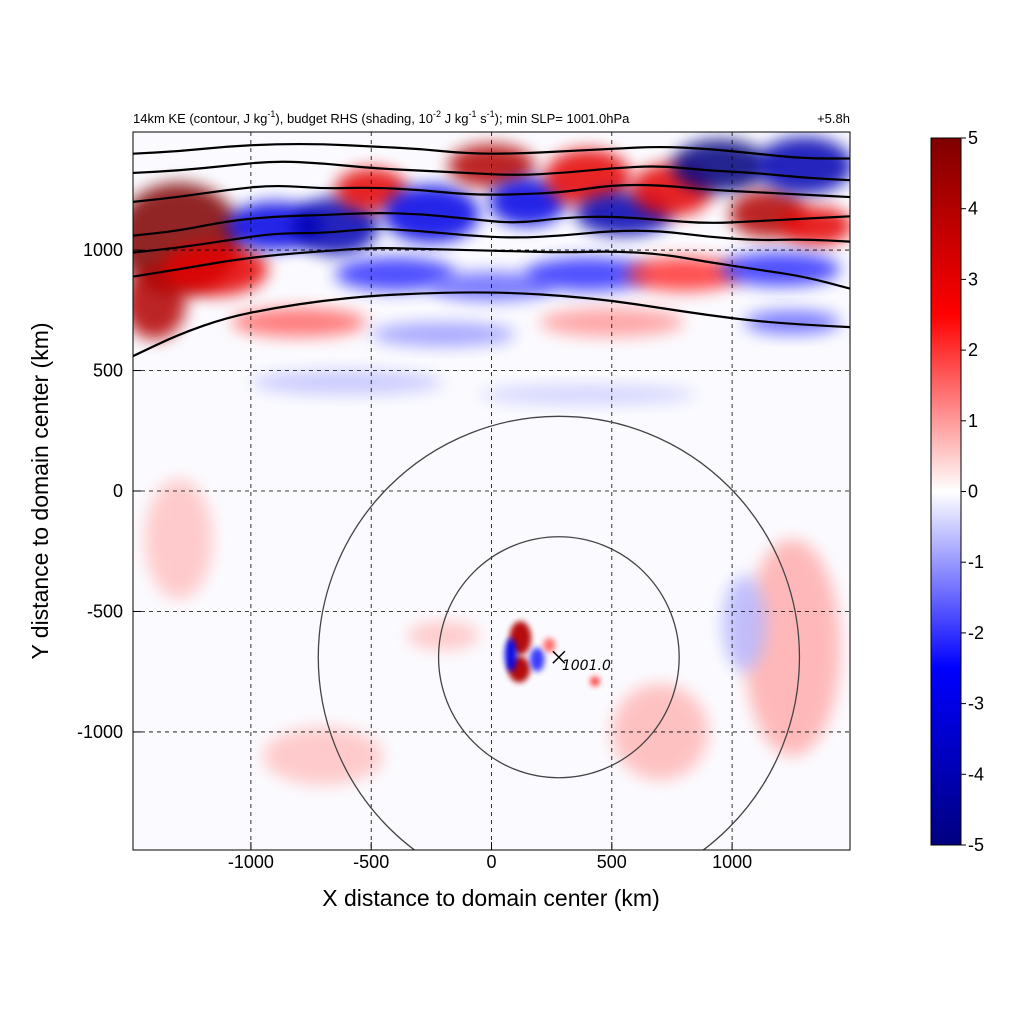 Image resolution: width=1024 pixels, height=1024 pixels. Describe the element at coordinates (40, 490) in the screenshot. I see `y-axis-label: Y distance to domain center (km)` at that location.